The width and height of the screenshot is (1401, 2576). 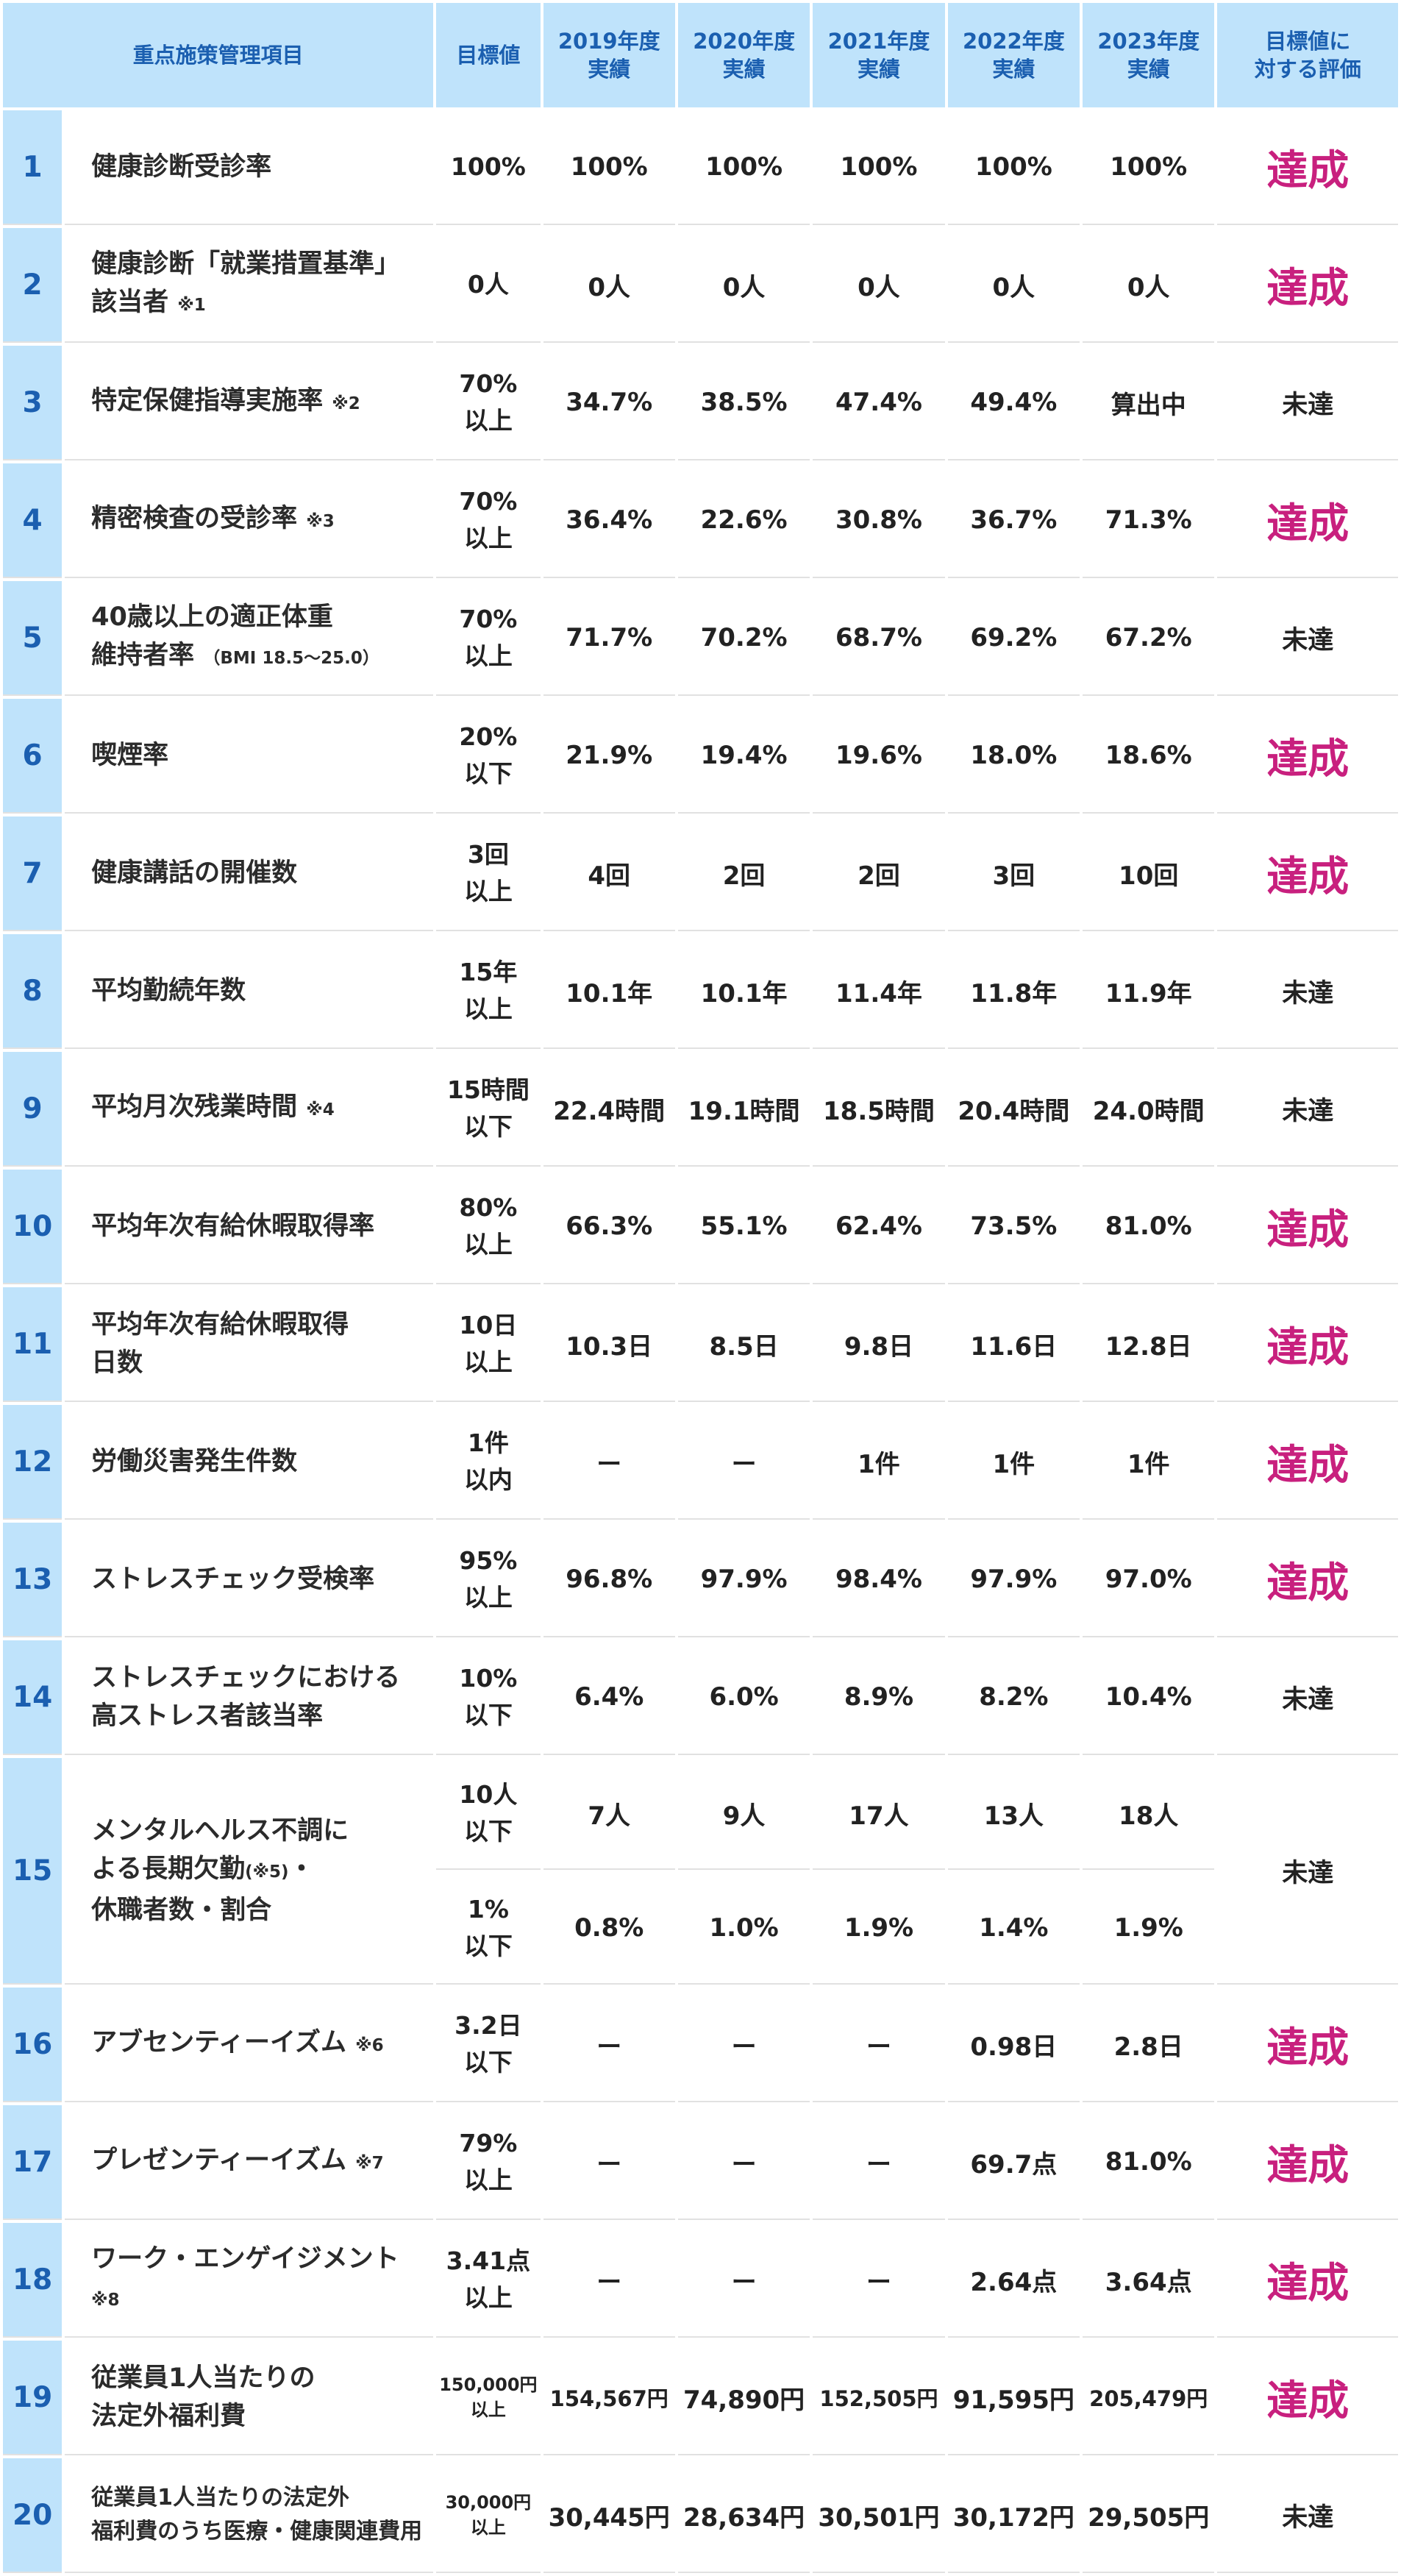 I want to click on value-2020: 100%, so click(x=743, y=167).